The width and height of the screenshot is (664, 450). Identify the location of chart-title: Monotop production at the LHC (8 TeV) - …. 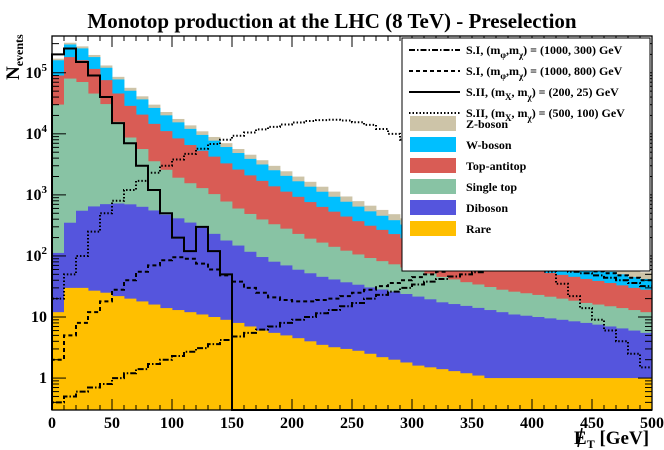
(332, 21).